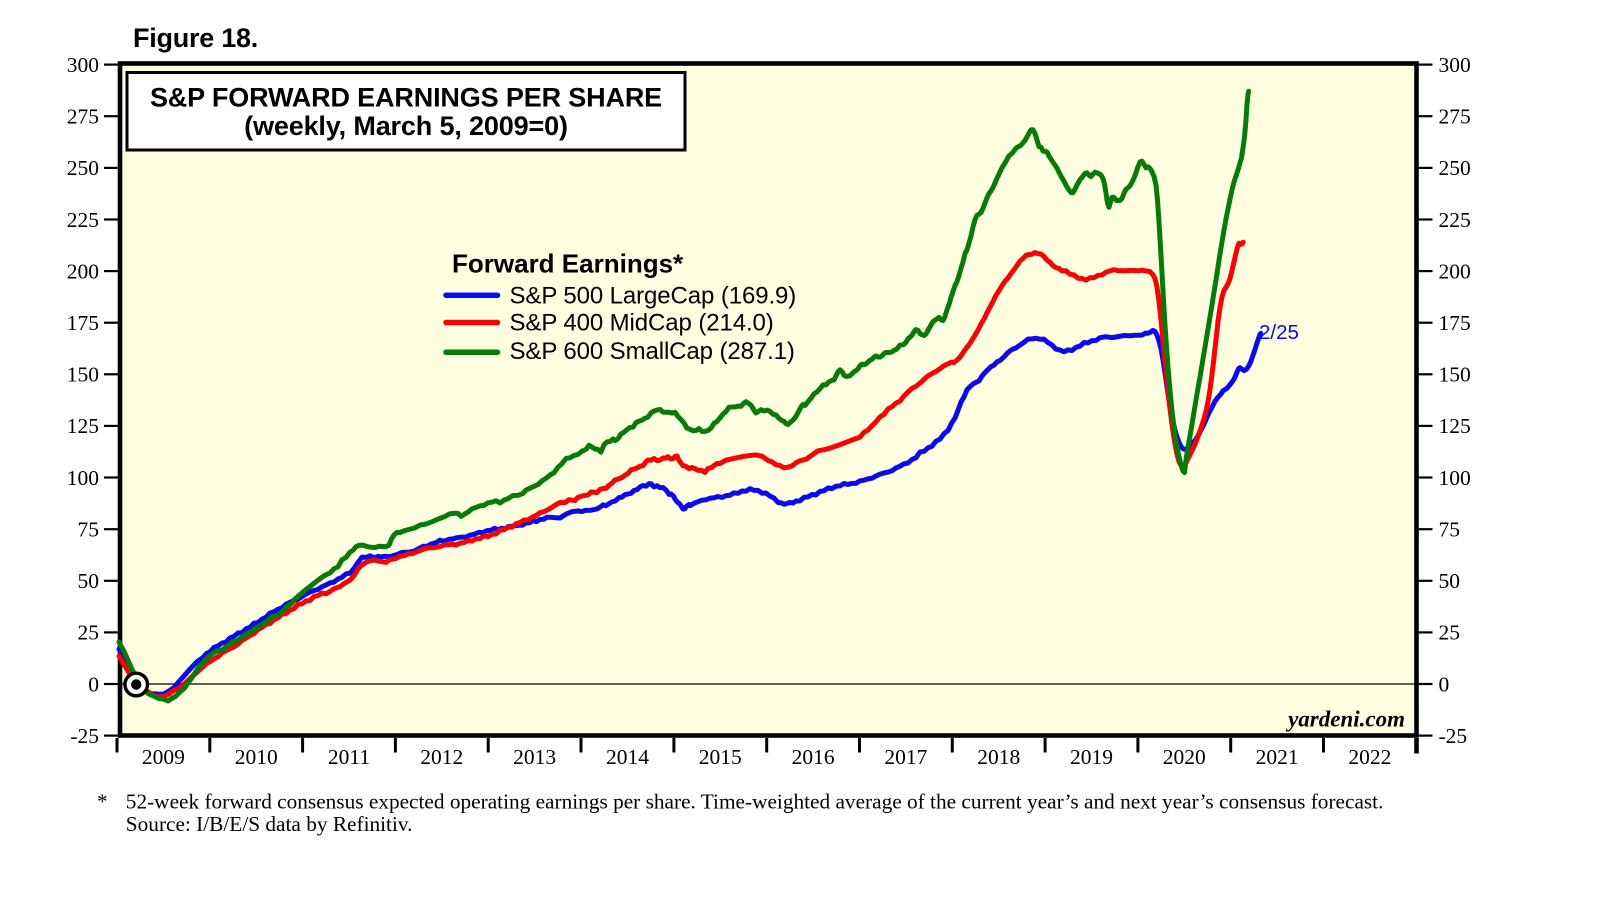 Image resolution: width=1610 pixels, height=910 pixels. I want to click on svg-text: 2011, so click(349, 757).